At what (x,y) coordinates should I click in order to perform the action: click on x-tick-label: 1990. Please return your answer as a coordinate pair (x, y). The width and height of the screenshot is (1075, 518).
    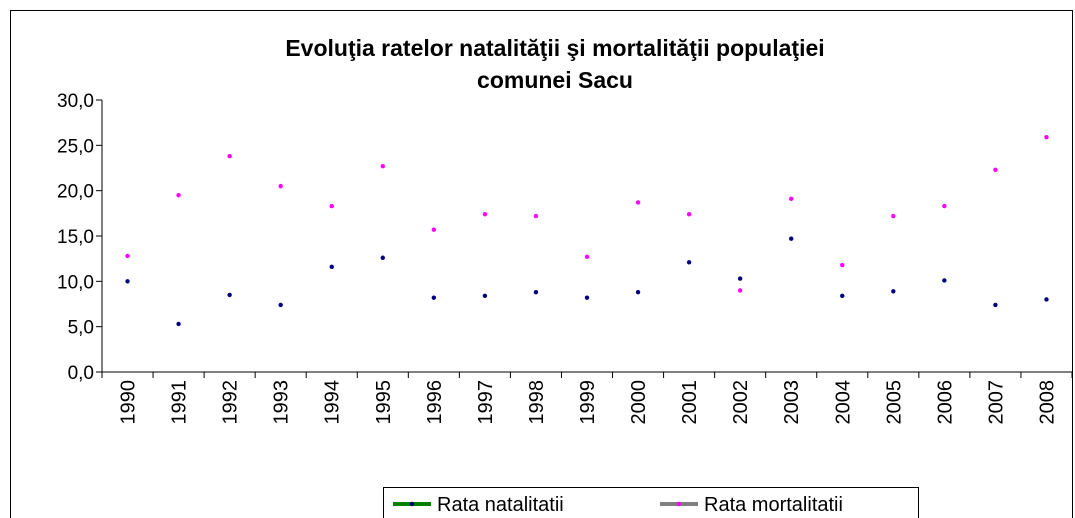
    Looking at the image, I should click on (129, 402).